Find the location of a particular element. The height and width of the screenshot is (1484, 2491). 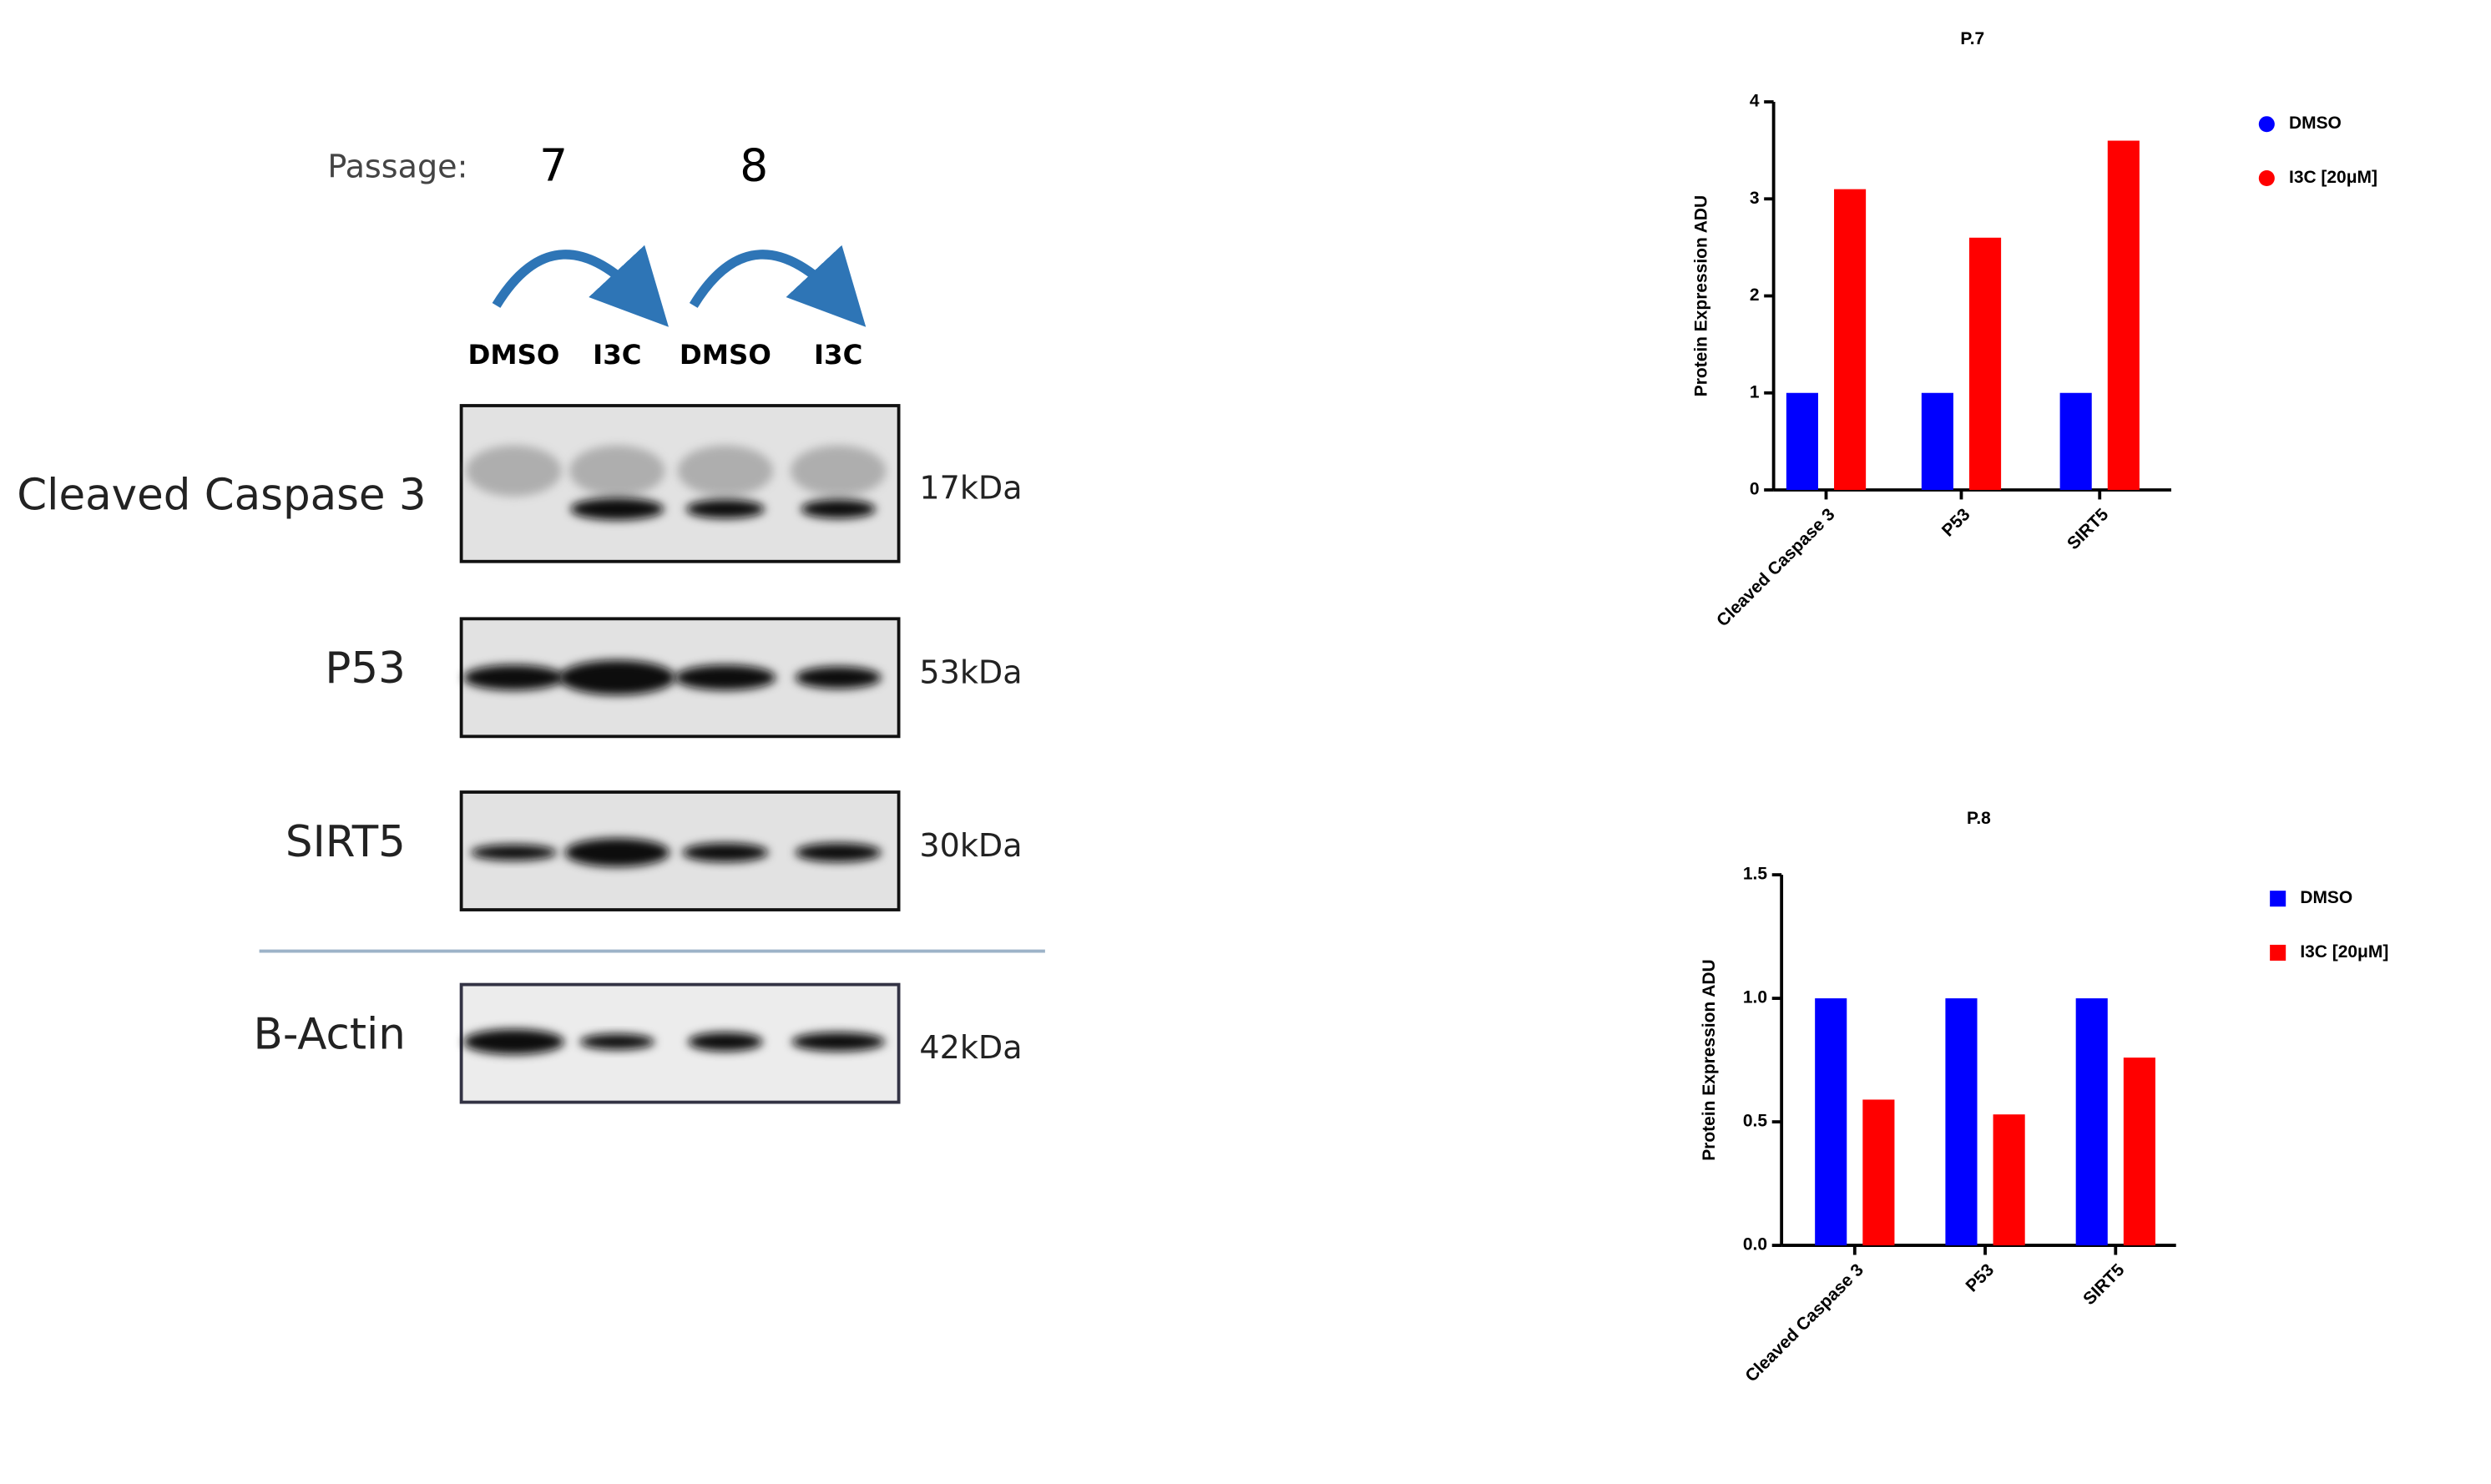

chart-title: P.7 is located at coordinates (1972, 38).